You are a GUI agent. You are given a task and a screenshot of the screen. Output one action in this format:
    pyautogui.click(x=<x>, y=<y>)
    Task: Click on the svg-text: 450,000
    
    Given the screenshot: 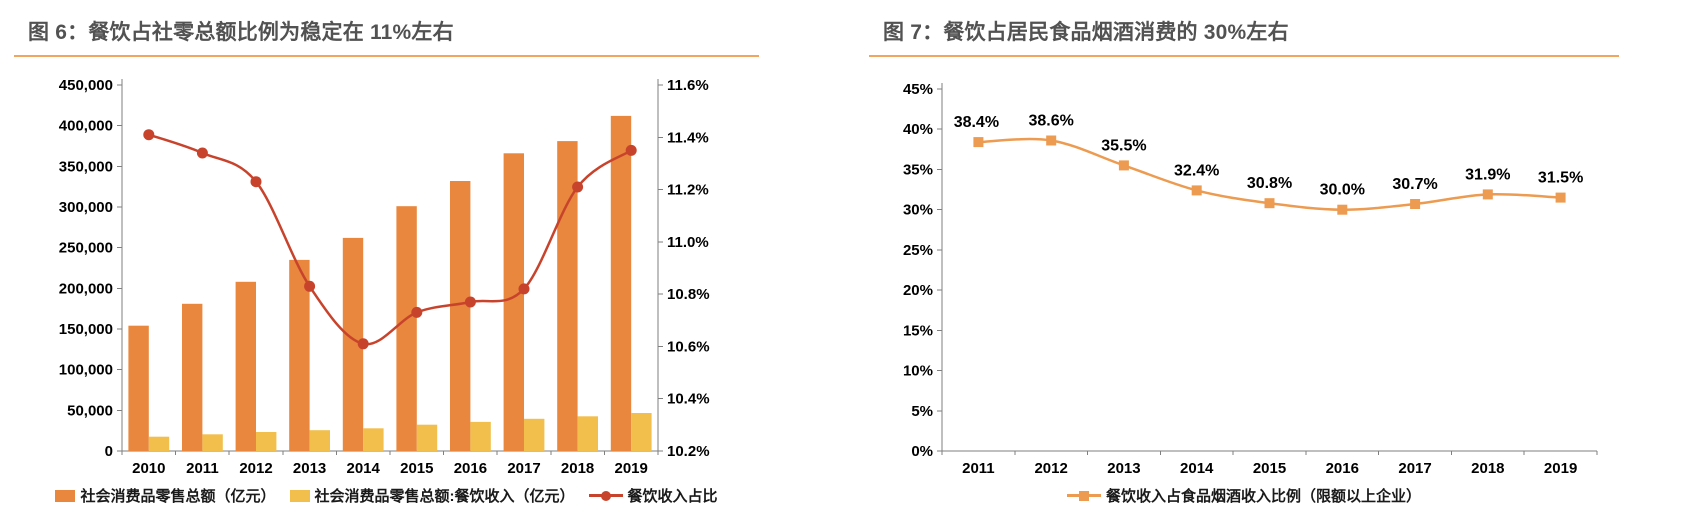 What is the action you would take?
    pyautogui.click(x=86, y=85)
    